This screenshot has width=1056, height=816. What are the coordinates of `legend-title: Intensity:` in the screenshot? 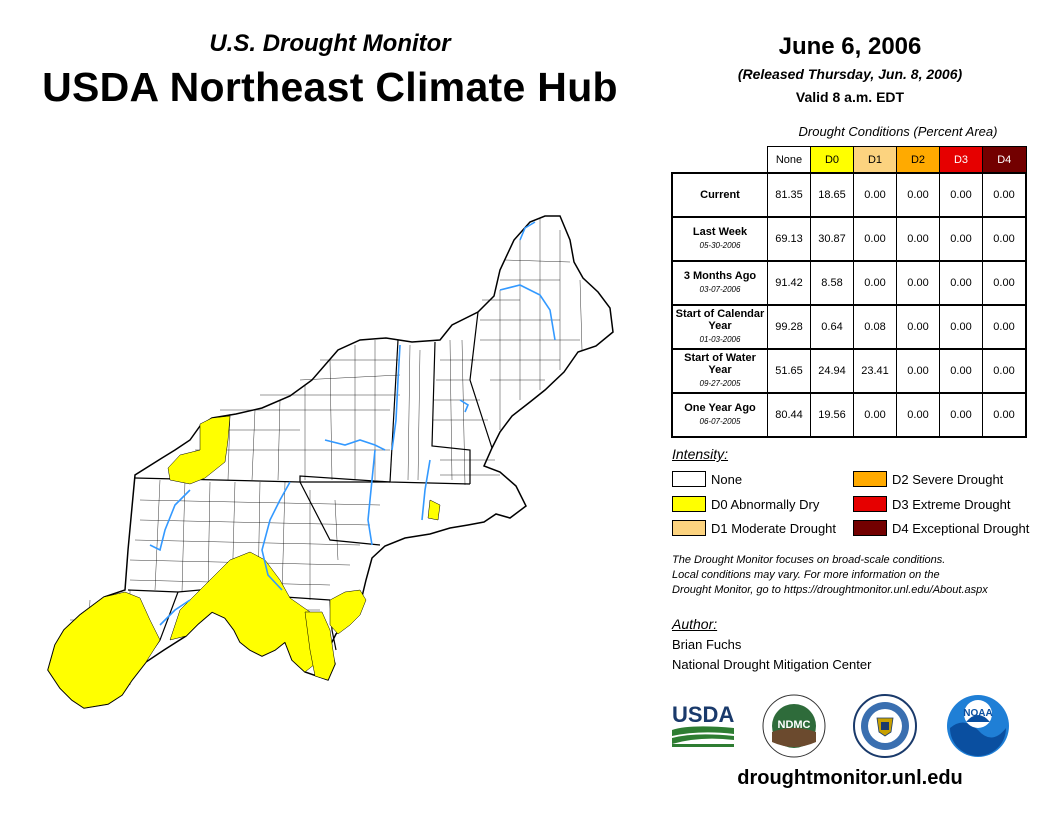 It's located at (700, 454).